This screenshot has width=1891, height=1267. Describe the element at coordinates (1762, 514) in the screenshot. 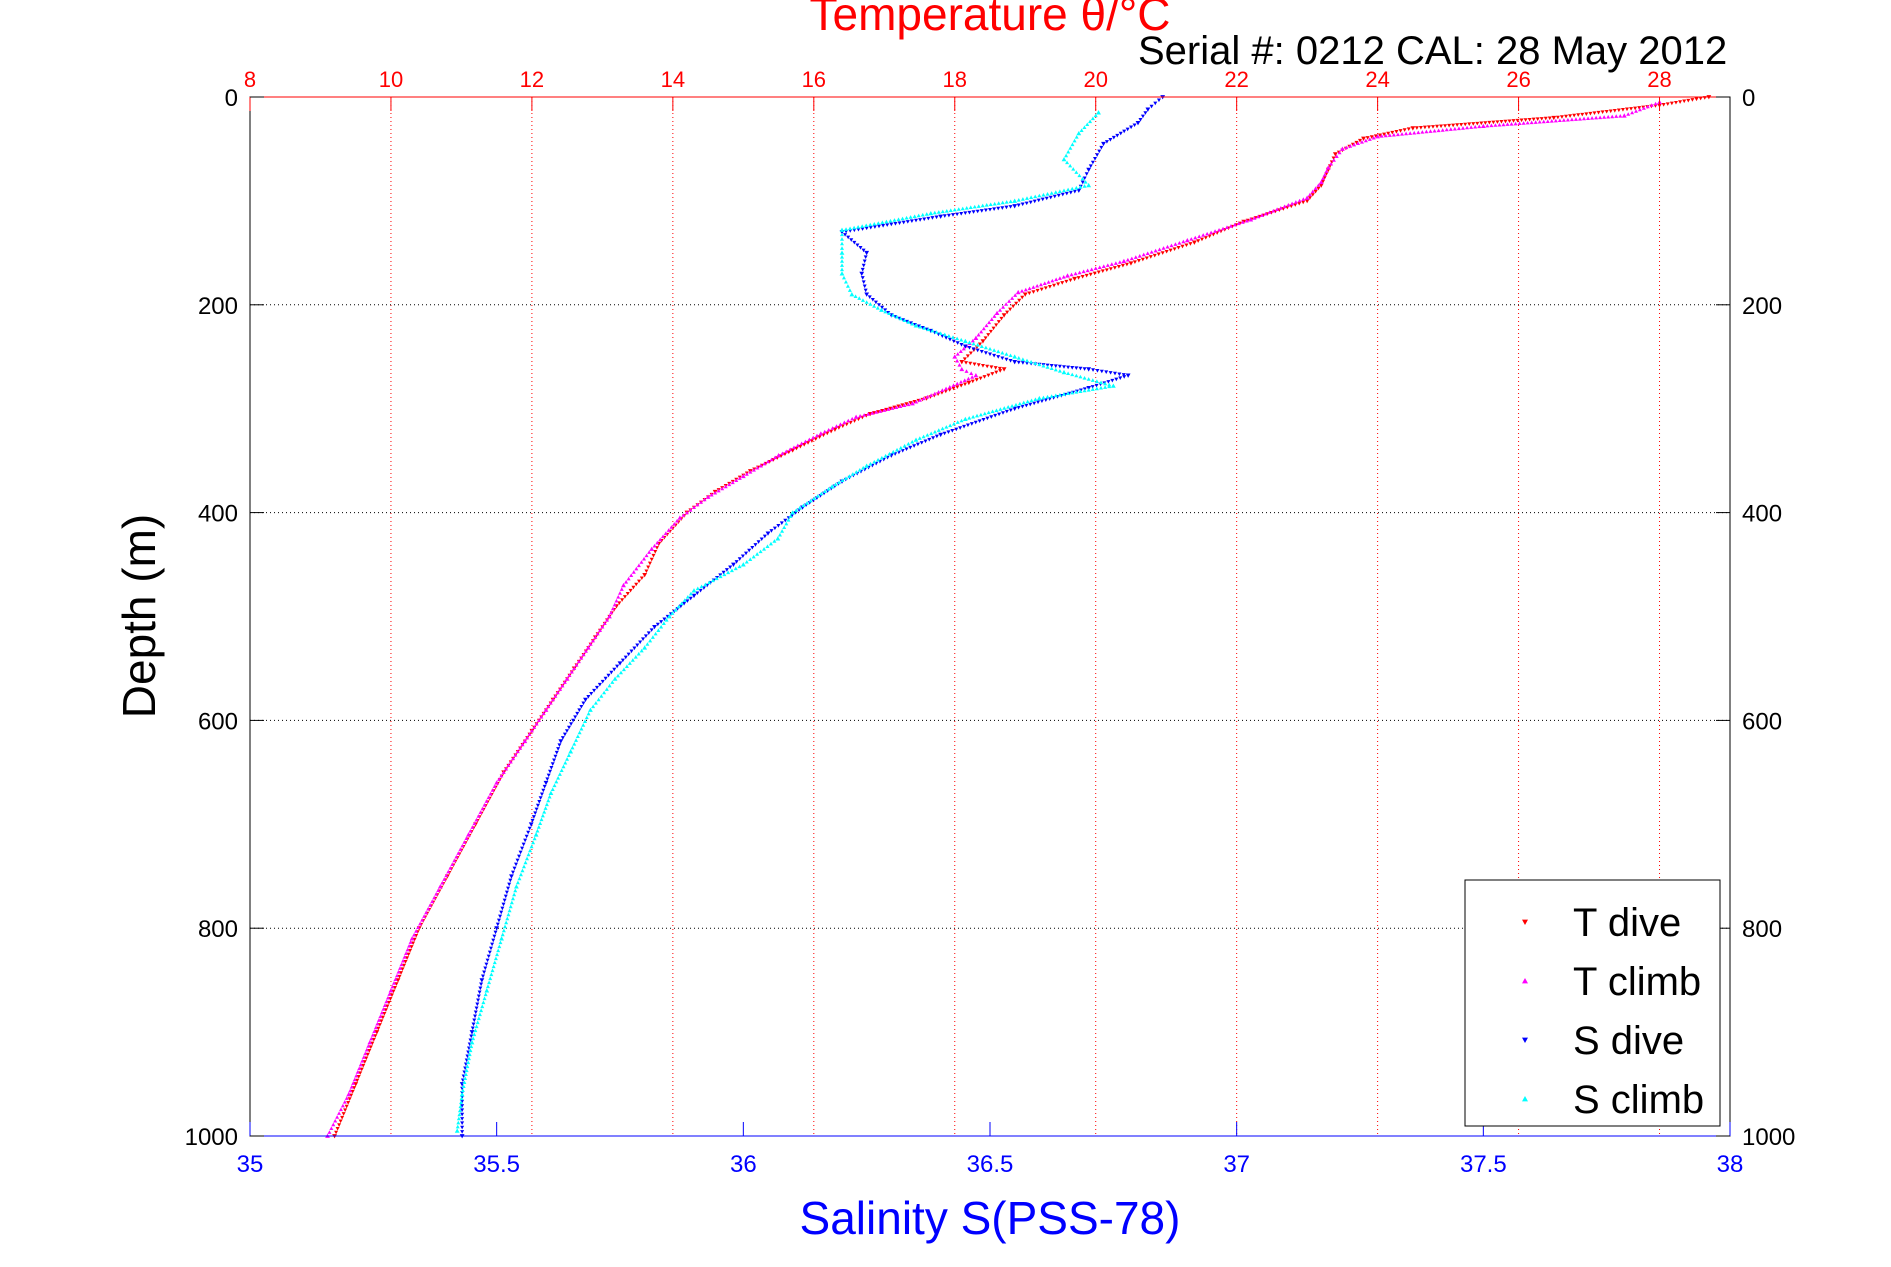

I see `depth-tick-label-right: 400` at that location.